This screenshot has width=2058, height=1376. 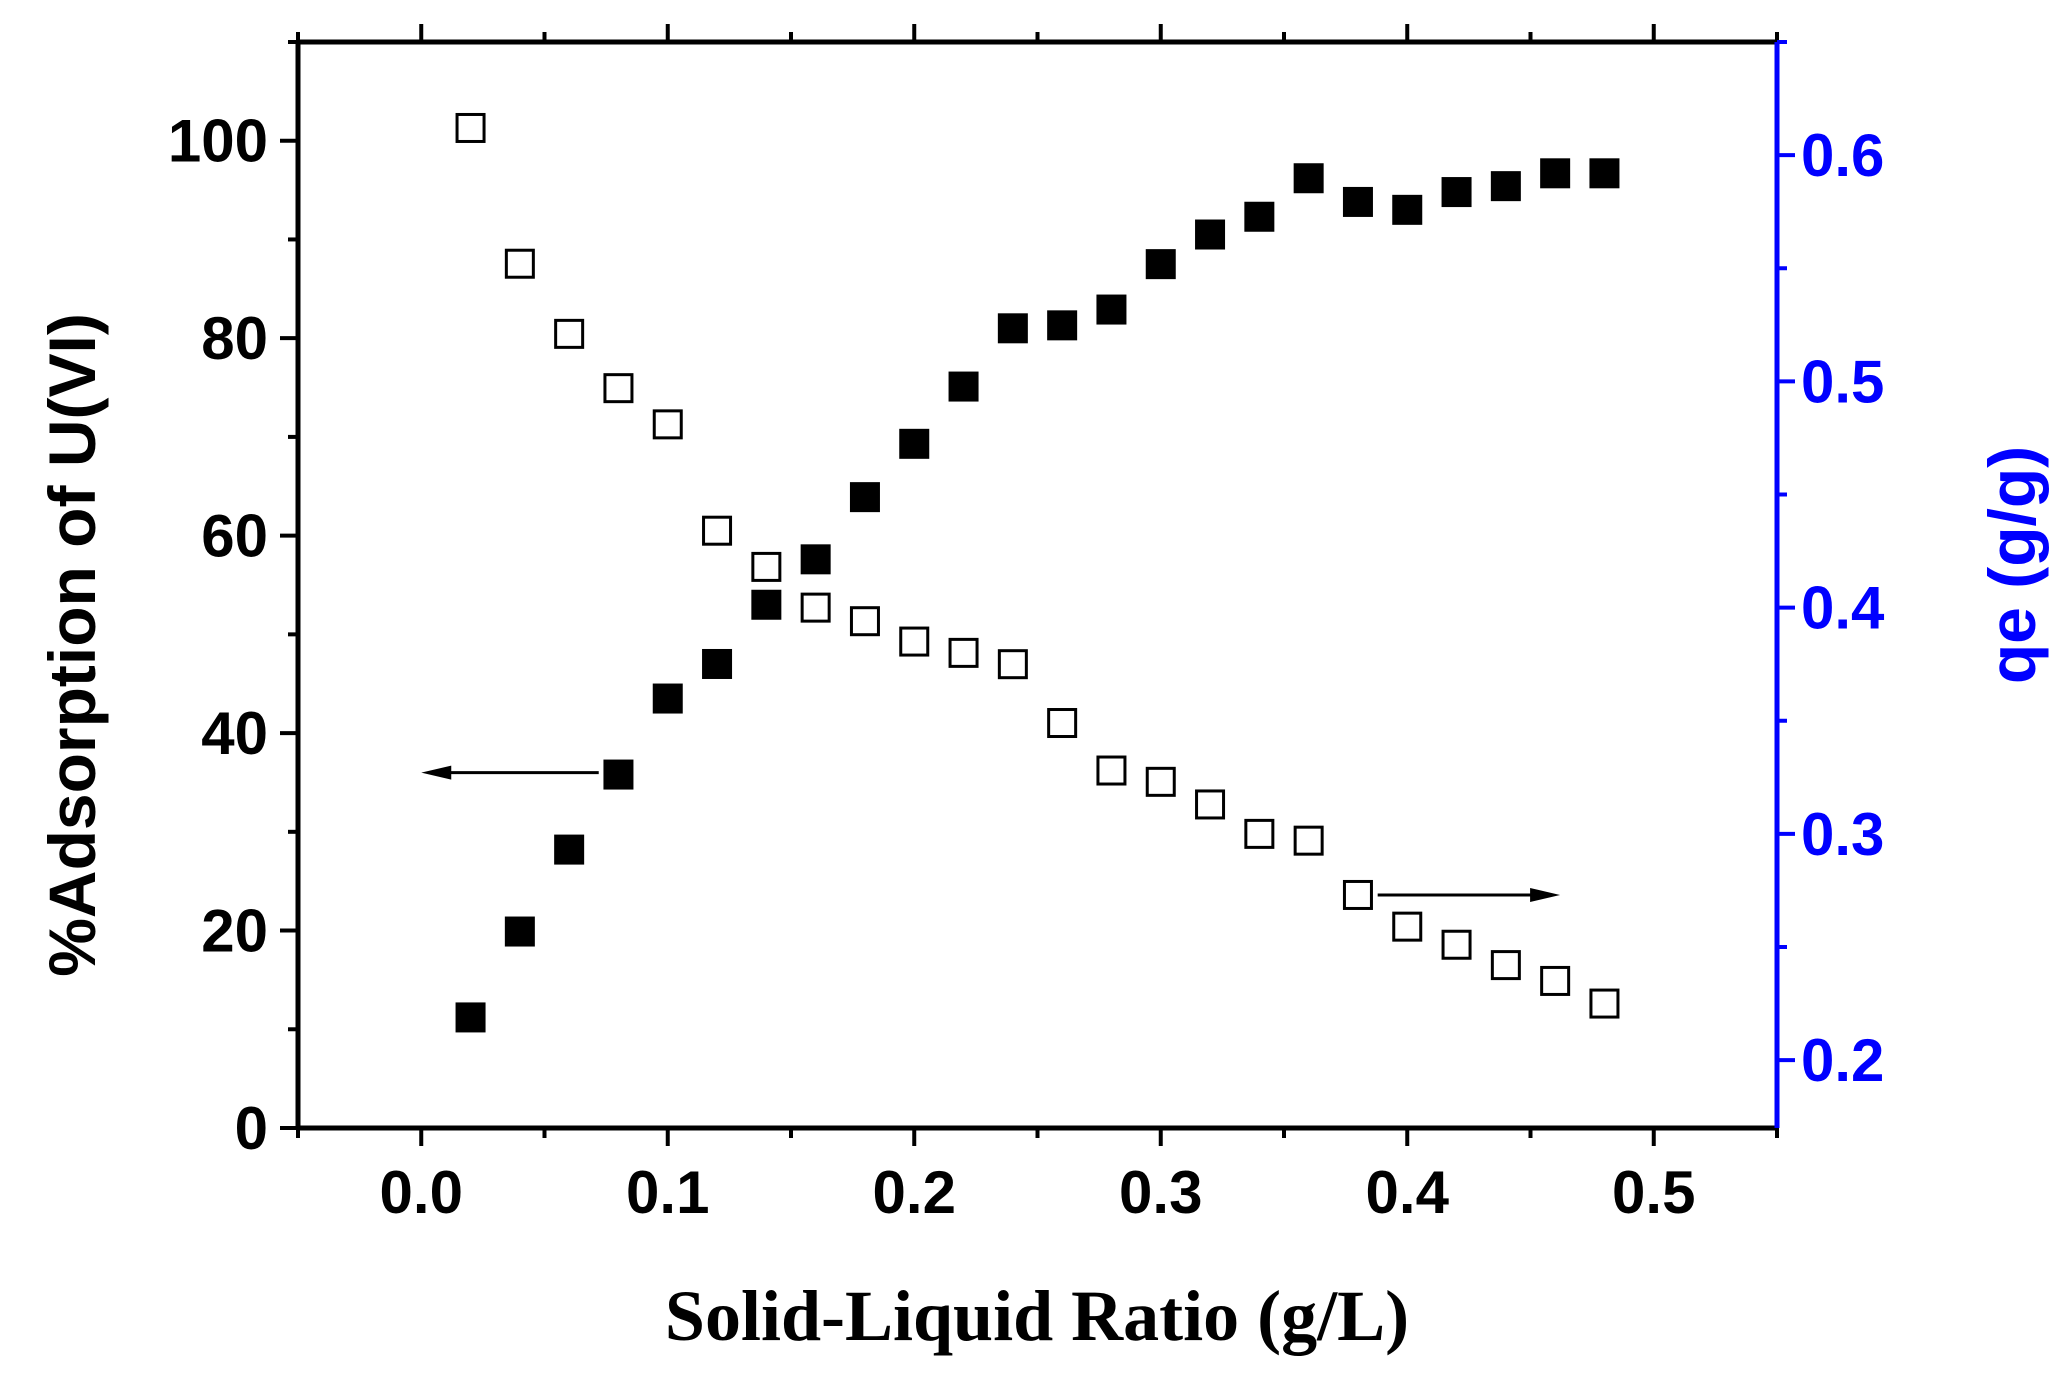 I want to click on y-axis-left-label: %Adsorption of U(VI), so click(x=72, y=645).